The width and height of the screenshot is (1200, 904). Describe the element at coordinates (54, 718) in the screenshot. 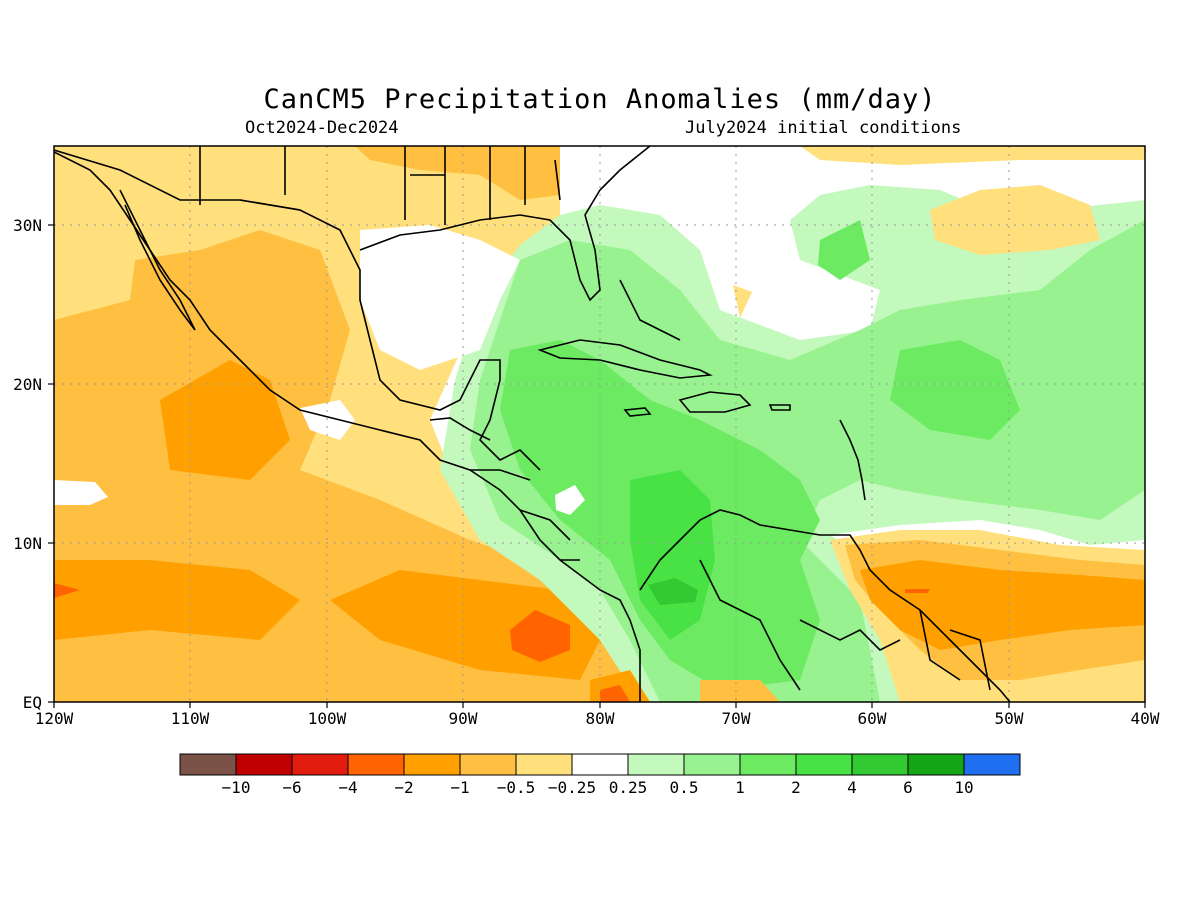

I see `lon-label: 120W` at that location.